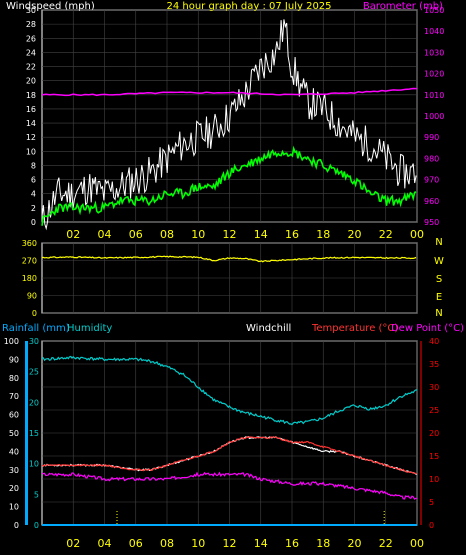 The width and height of the screenshot is (466, 555). What do you see at coordinates (434, 456) in the screenshot?
I see `temperature-y-tick: 15` at bounding box center [434, 456].